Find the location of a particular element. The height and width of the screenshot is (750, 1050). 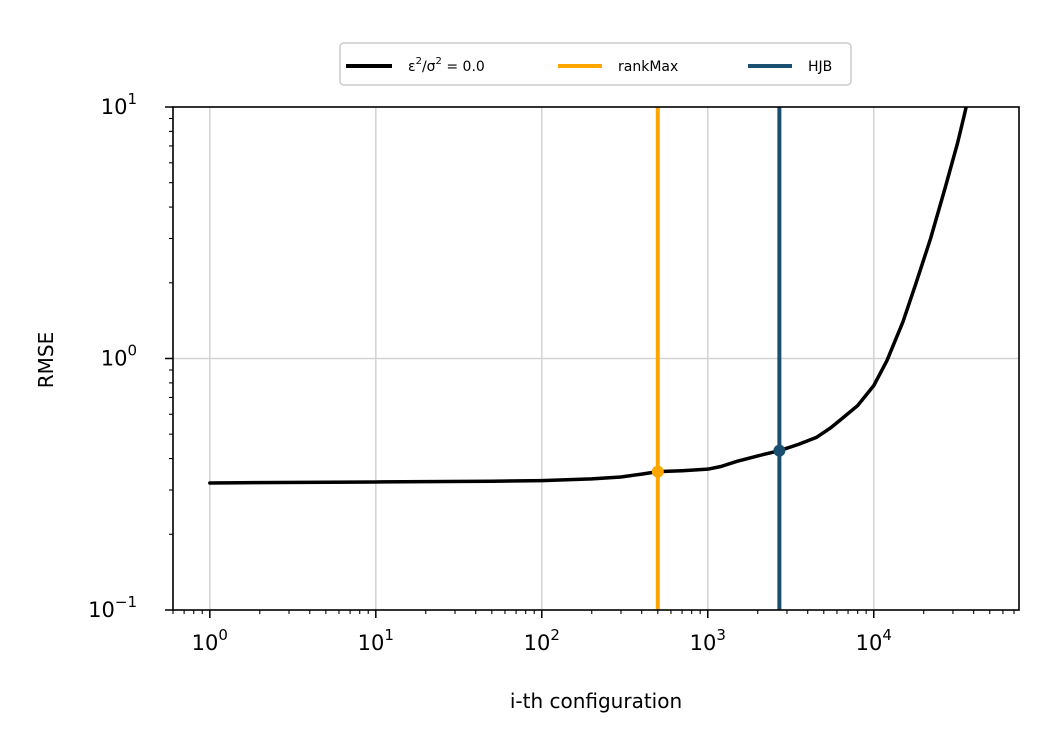

x-tick-label-exp: 4 is located at coordinates (887, 635).